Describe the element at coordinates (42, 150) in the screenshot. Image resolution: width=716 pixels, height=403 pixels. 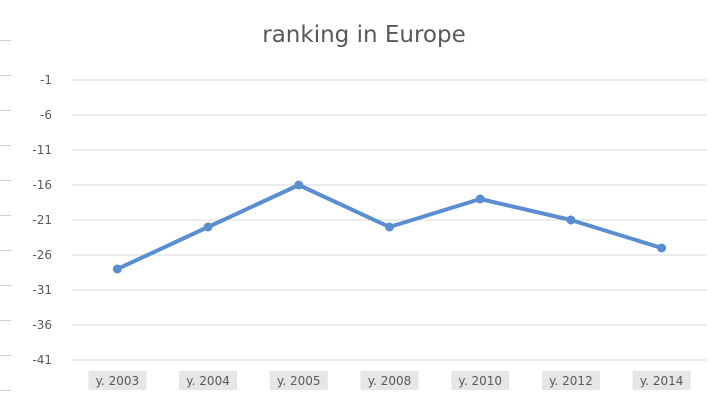
I see `y-tick-label: -11` at that location.